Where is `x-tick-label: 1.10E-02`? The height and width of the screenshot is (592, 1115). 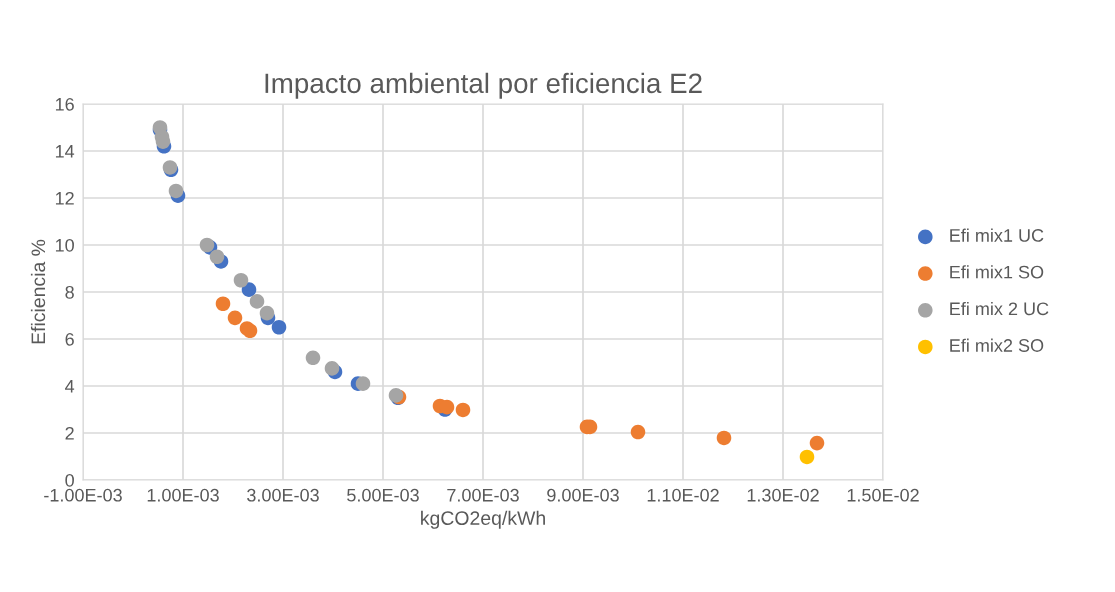 x-tick-label: 1.10E-02 is located at coordinates (683, 495).